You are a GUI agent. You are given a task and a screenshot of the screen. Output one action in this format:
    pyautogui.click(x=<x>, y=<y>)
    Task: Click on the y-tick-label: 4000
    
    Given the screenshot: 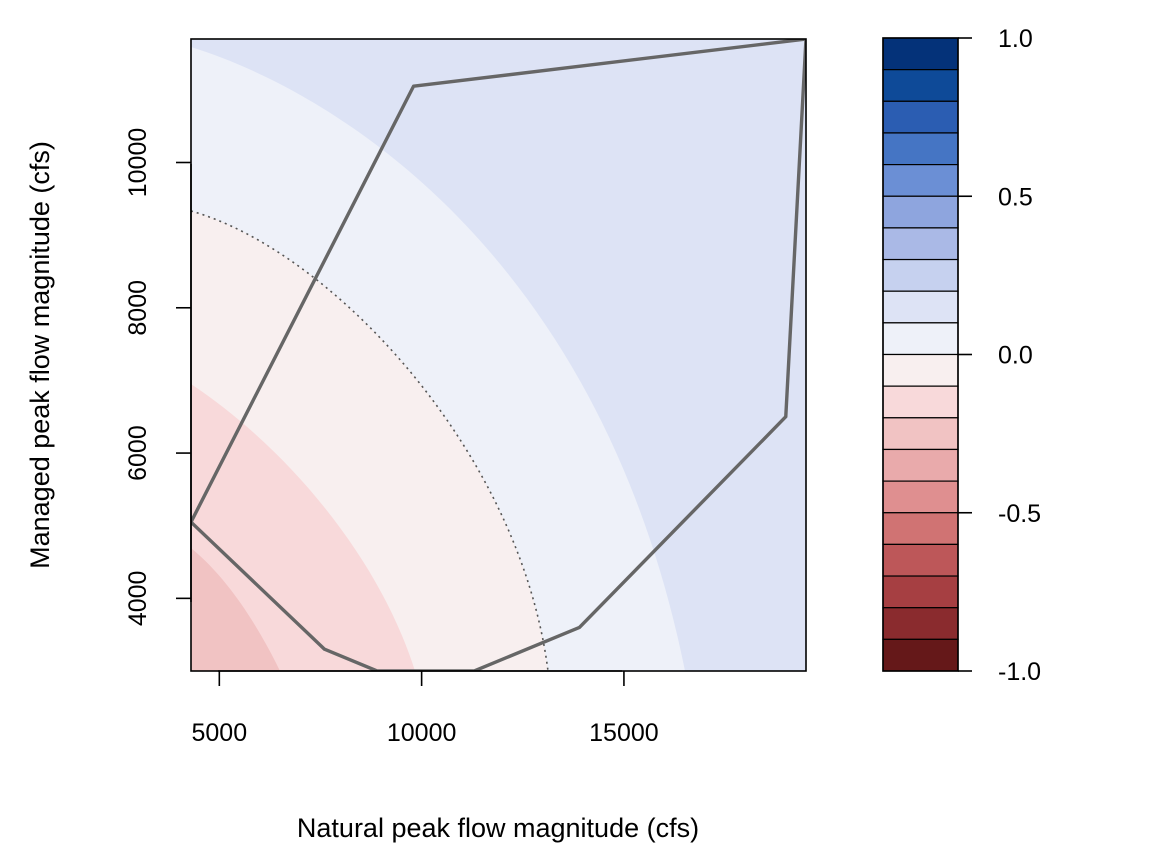 What is the action you would take?
    pyautogui.click(x=138, y=599)
    